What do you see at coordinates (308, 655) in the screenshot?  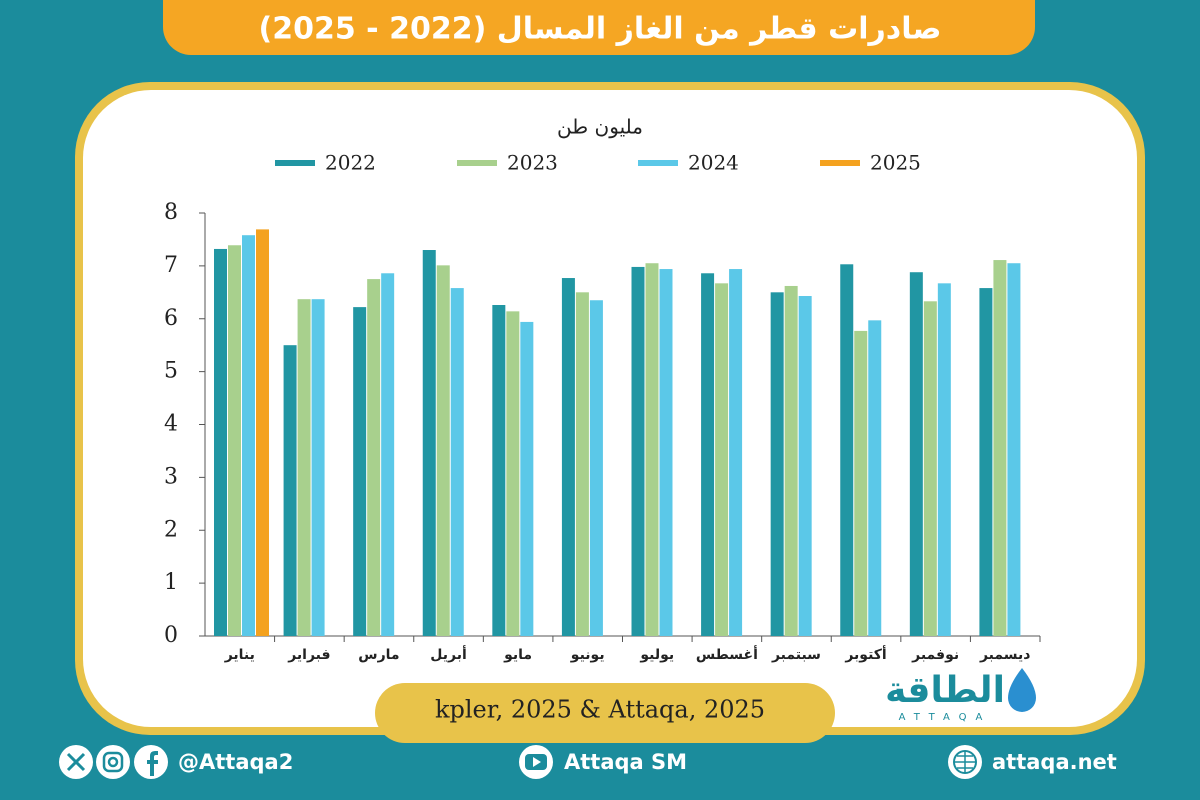 I see `x-tick-label: فبراير` at bounding box center [308, 655].